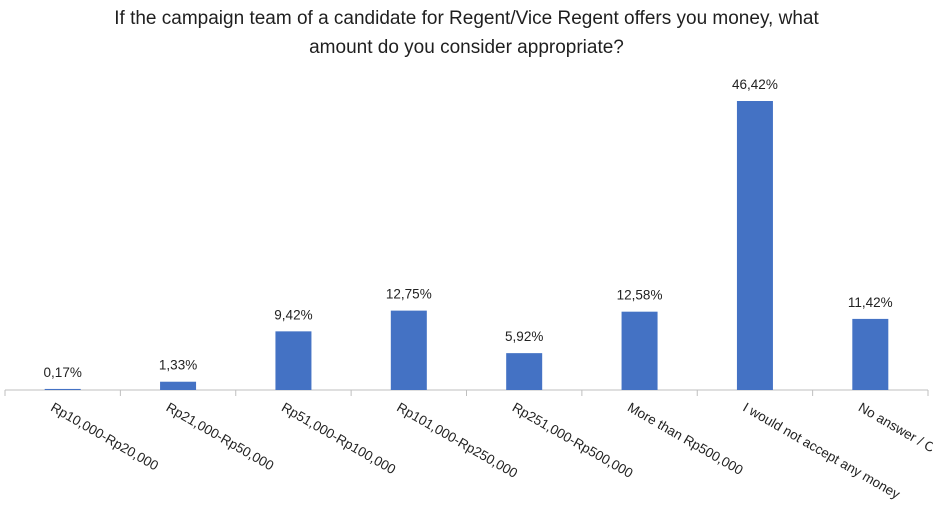 The image size is (933, 530). What do you see at coordinates (870, 302) in the screenshot?
I see `data-label: 11,42%` at bounding box center [870, 302].